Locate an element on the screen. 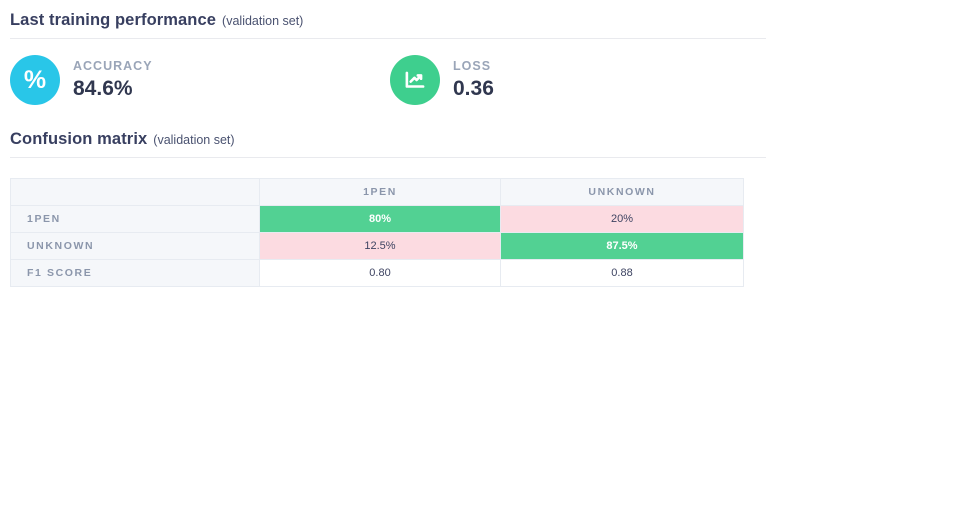 The image size is (978, 519). accuracy-value: 84.6% is located at coordinates (103, 88).